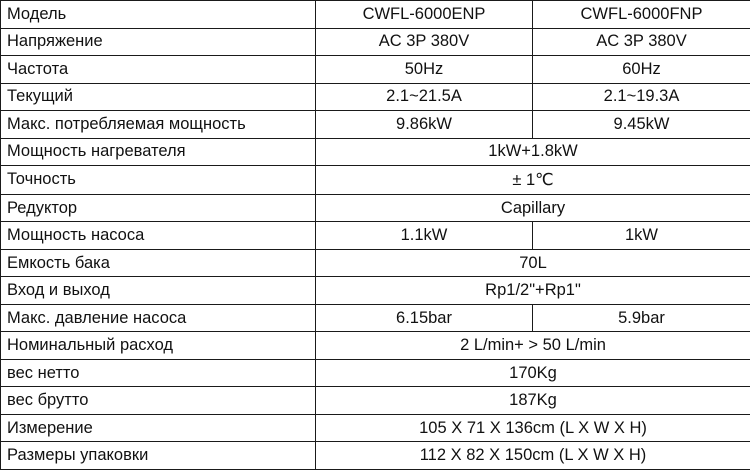 This screenshot has width=750, height=470. I want to click on row-label: Емкость бака, so click(158, 263).